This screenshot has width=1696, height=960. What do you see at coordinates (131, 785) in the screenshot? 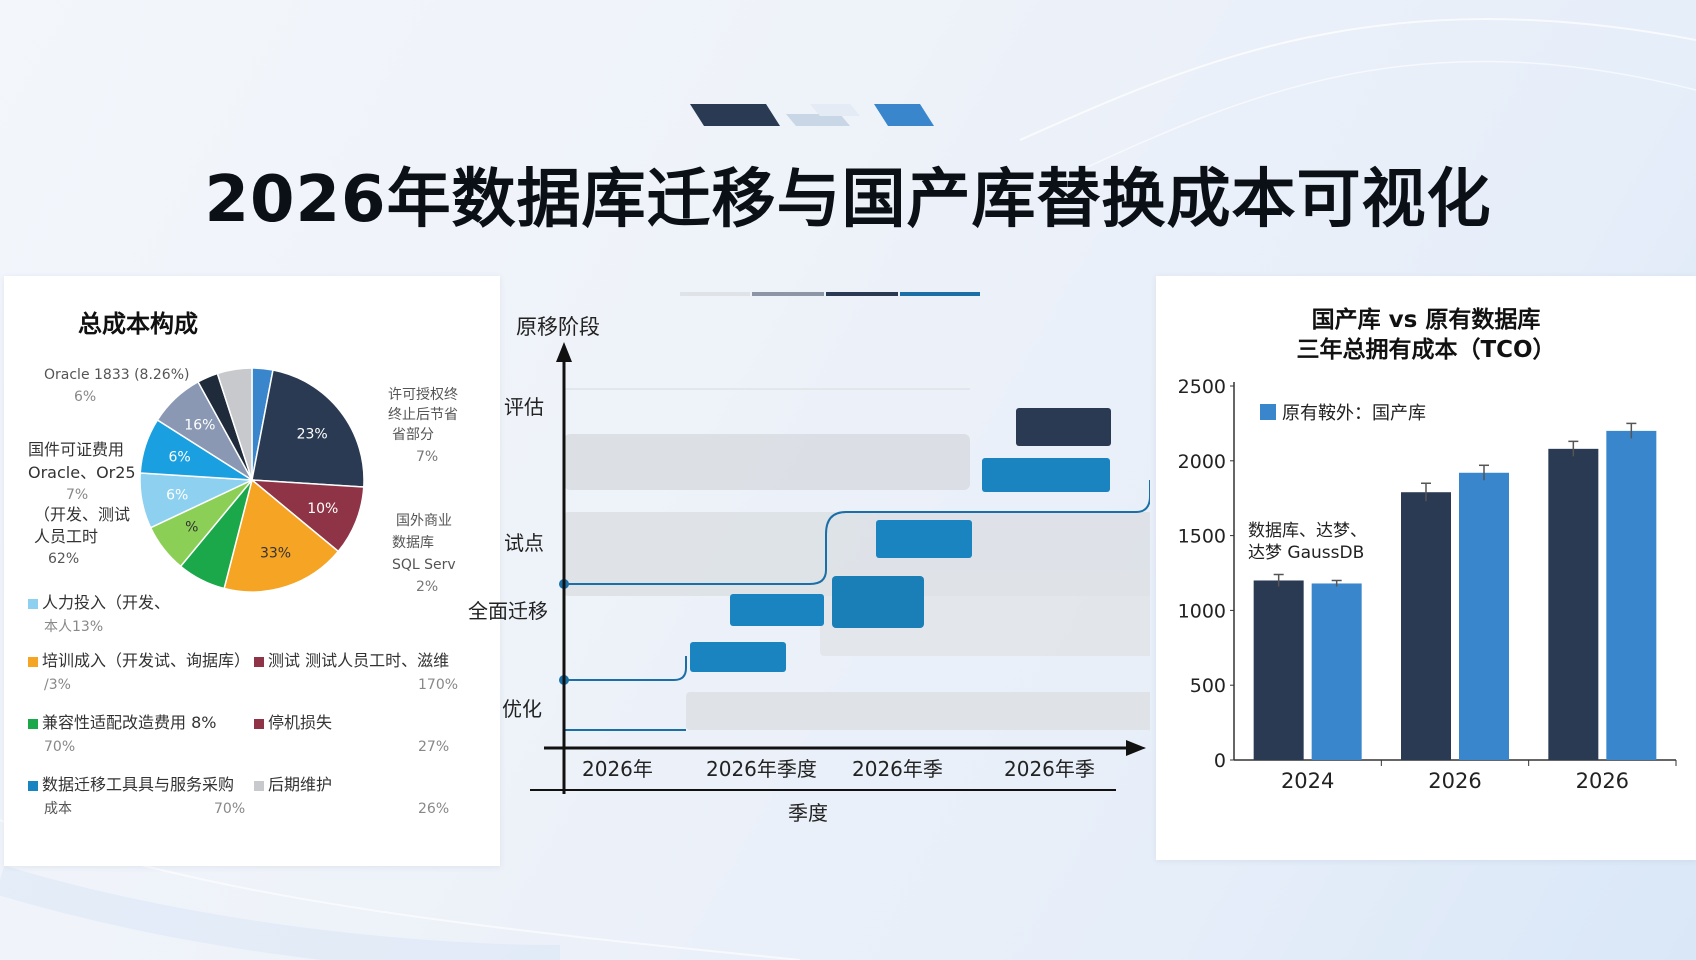
I see `legend-item-migration-tools: 数据迁移工具具与服务采购` at bounding box center [131, 785].